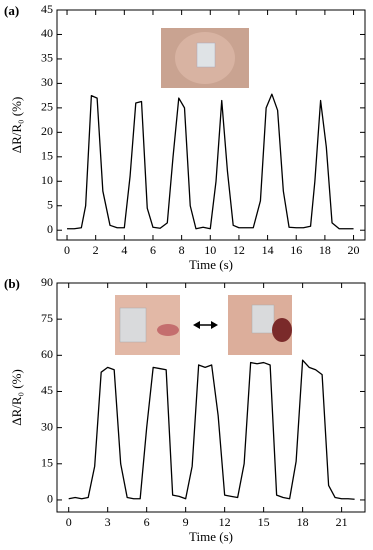  Describe the element at coordinates (108, 522) in the screenshot. I see `x-tick-label: 3` at that location.